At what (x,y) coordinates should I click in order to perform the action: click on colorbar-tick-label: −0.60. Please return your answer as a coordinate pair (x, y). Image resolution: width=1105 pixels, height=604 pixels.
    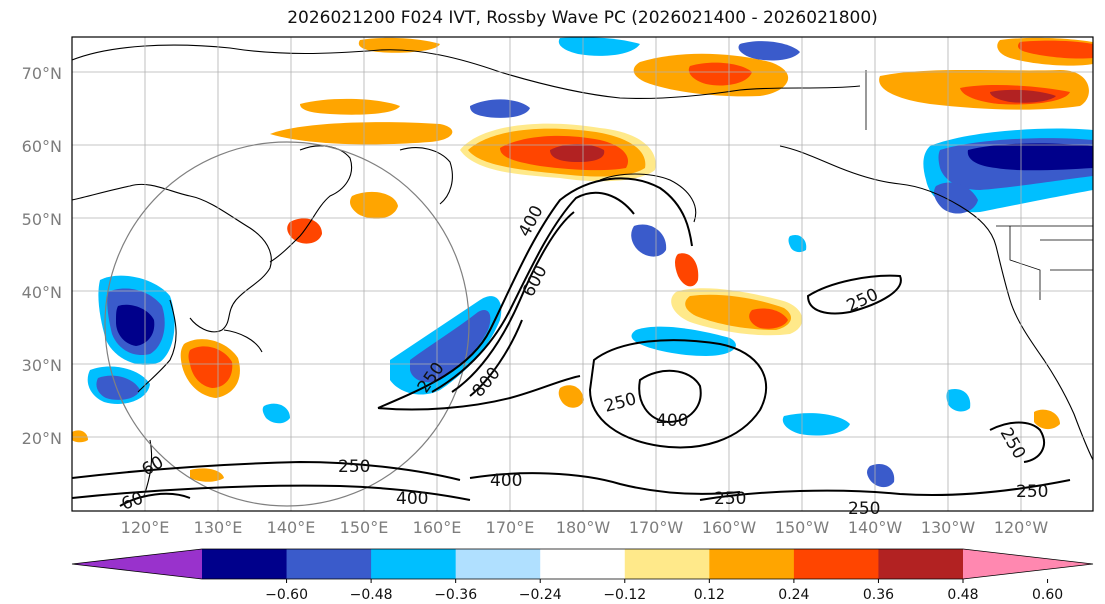
    Looking at the image, I should click on (286, 595).